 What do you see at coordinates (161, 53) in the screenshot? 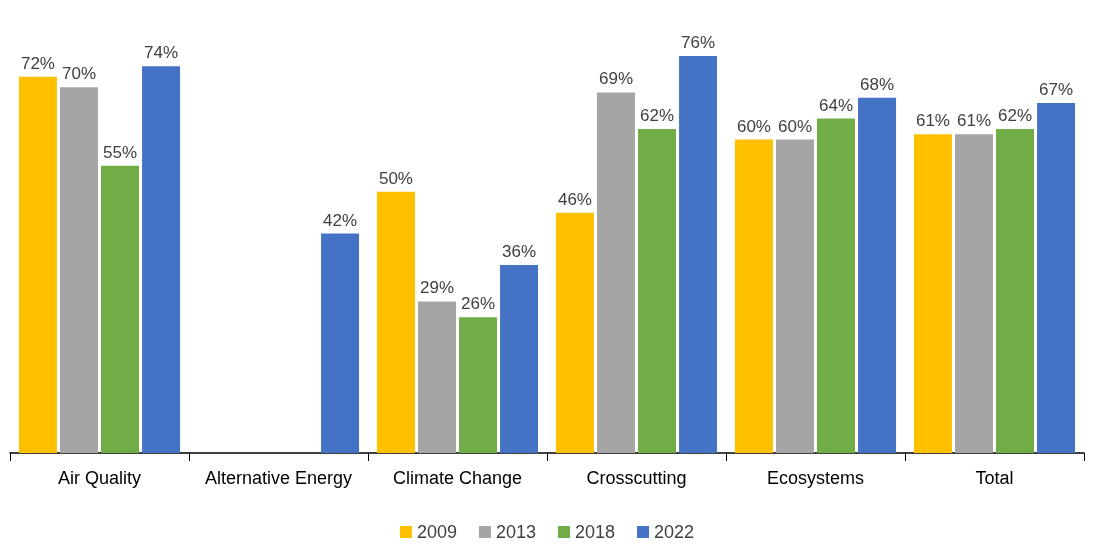
I see `data-label: 74%` at bounding box center [161, 53].